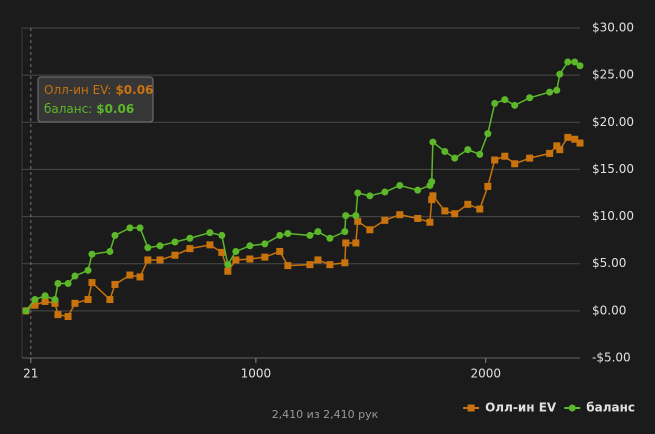  I want to click on tooltip-label: баланс:, so click(68, 109).